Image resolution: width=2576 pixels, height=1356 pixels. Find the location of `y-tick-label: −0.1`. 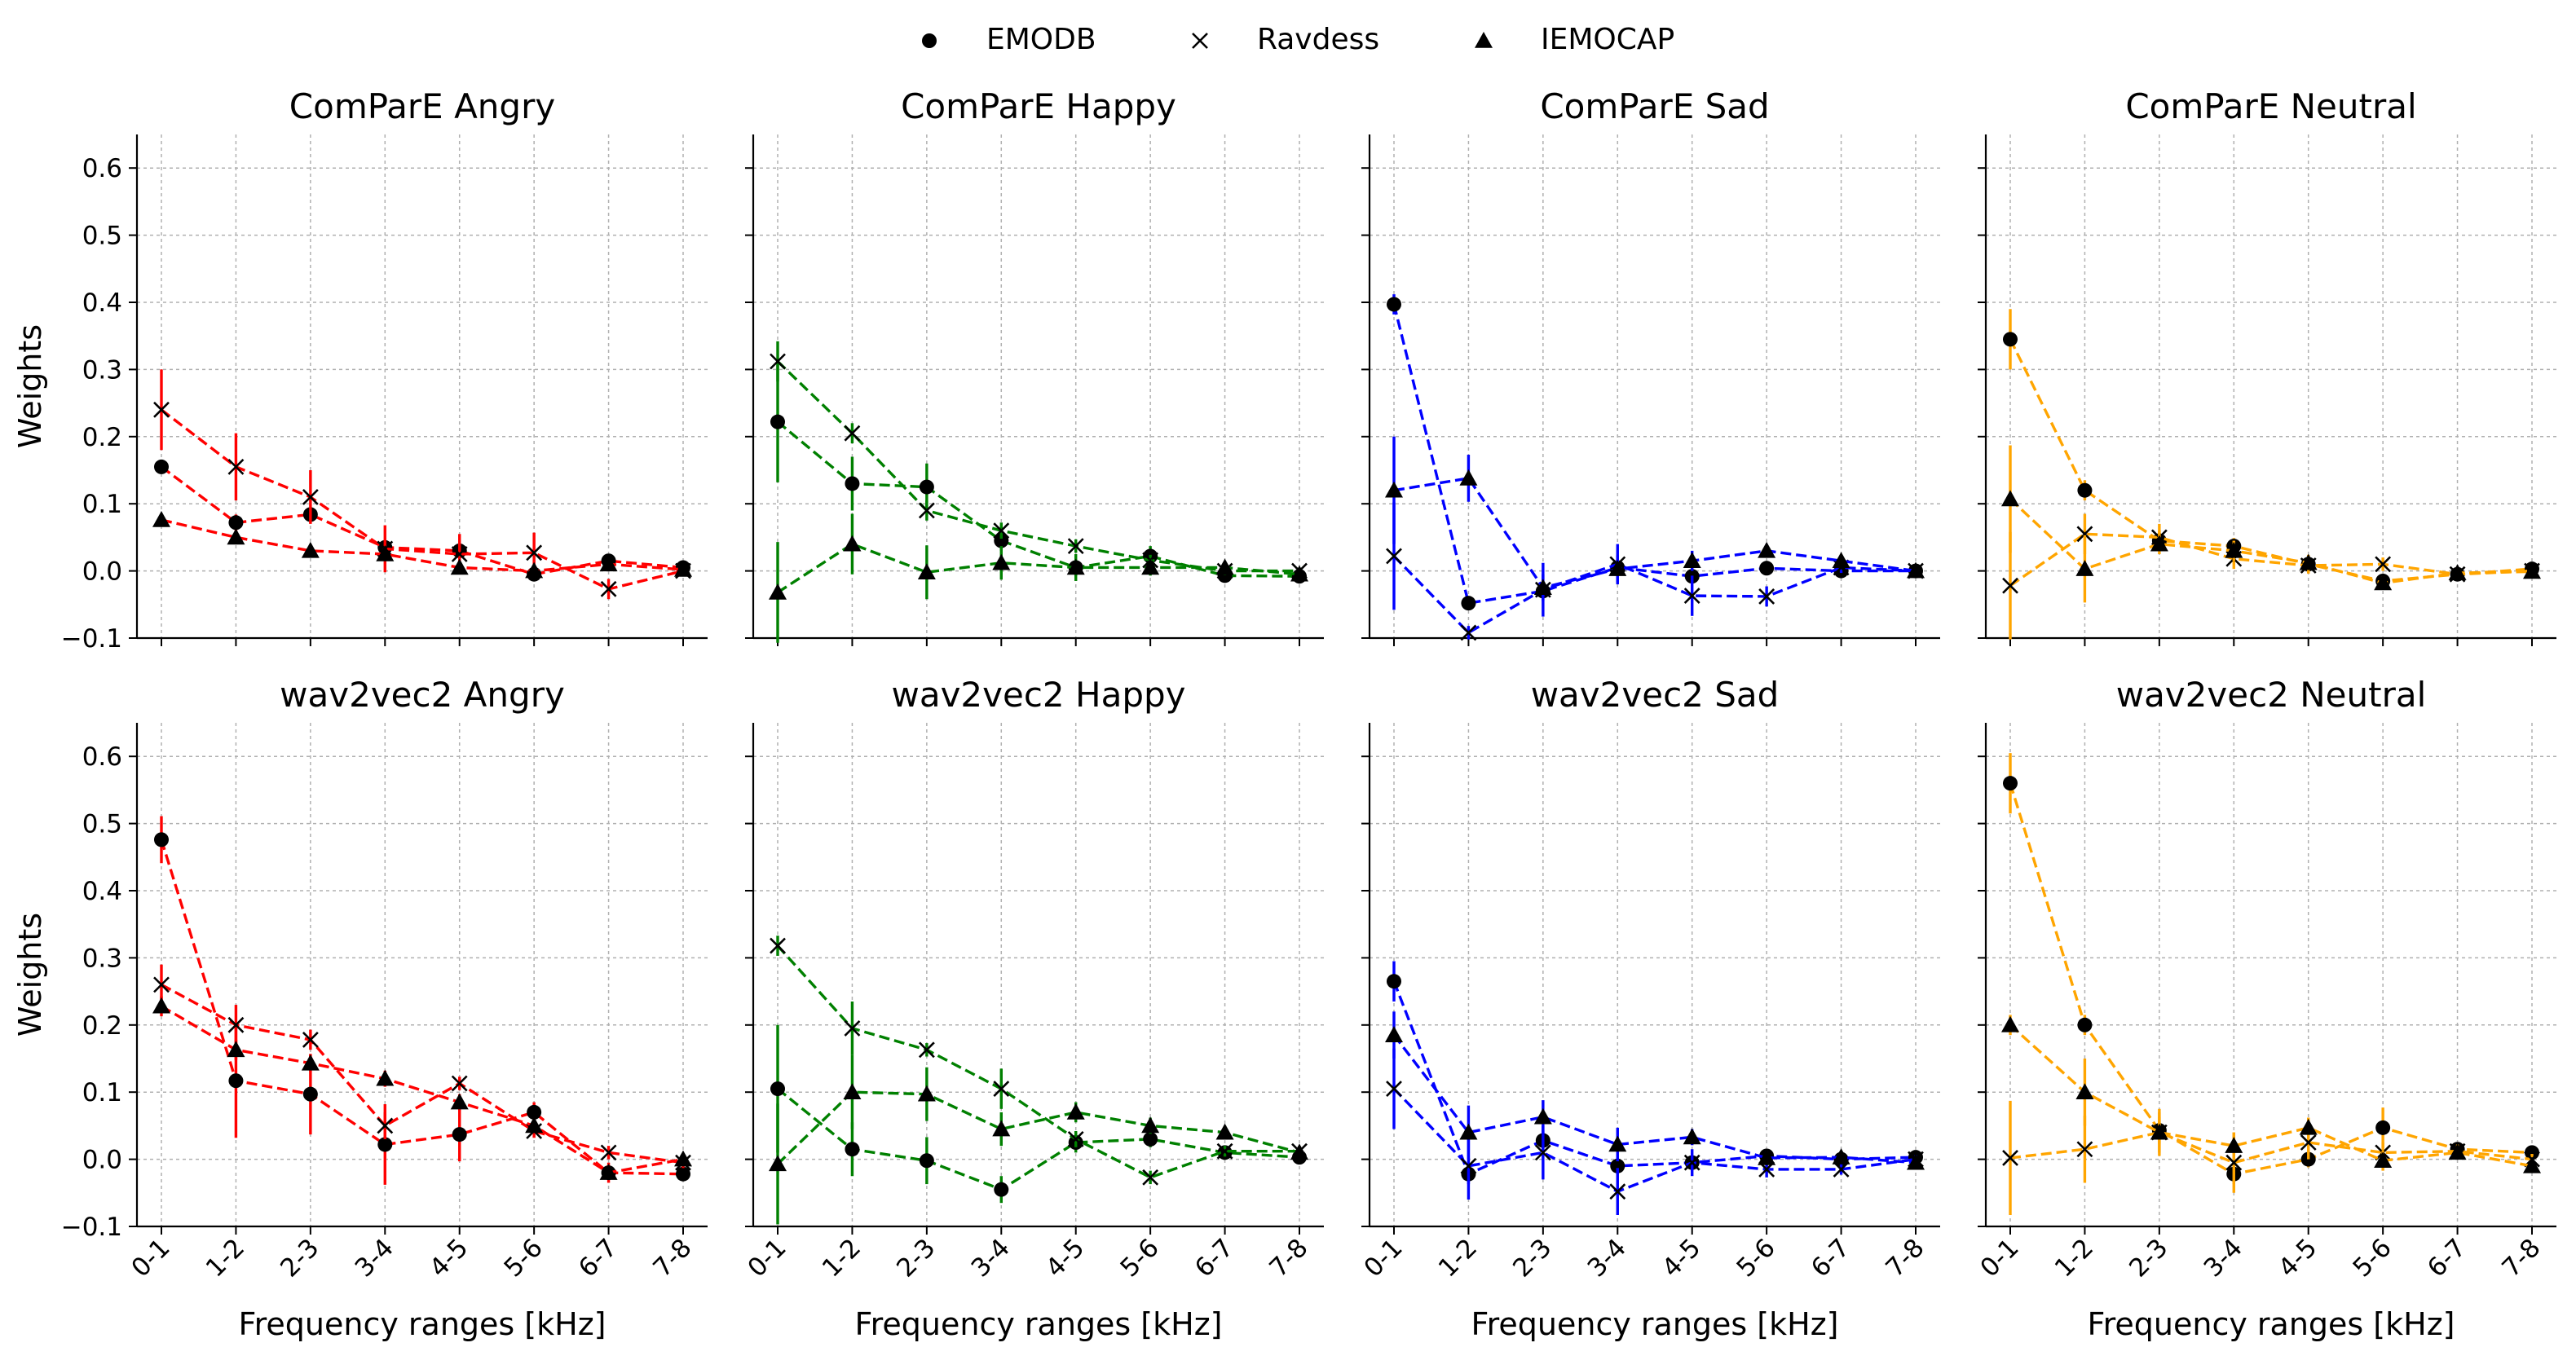

y-tick-label: −0.1 is located at coordinates (91, 1227).